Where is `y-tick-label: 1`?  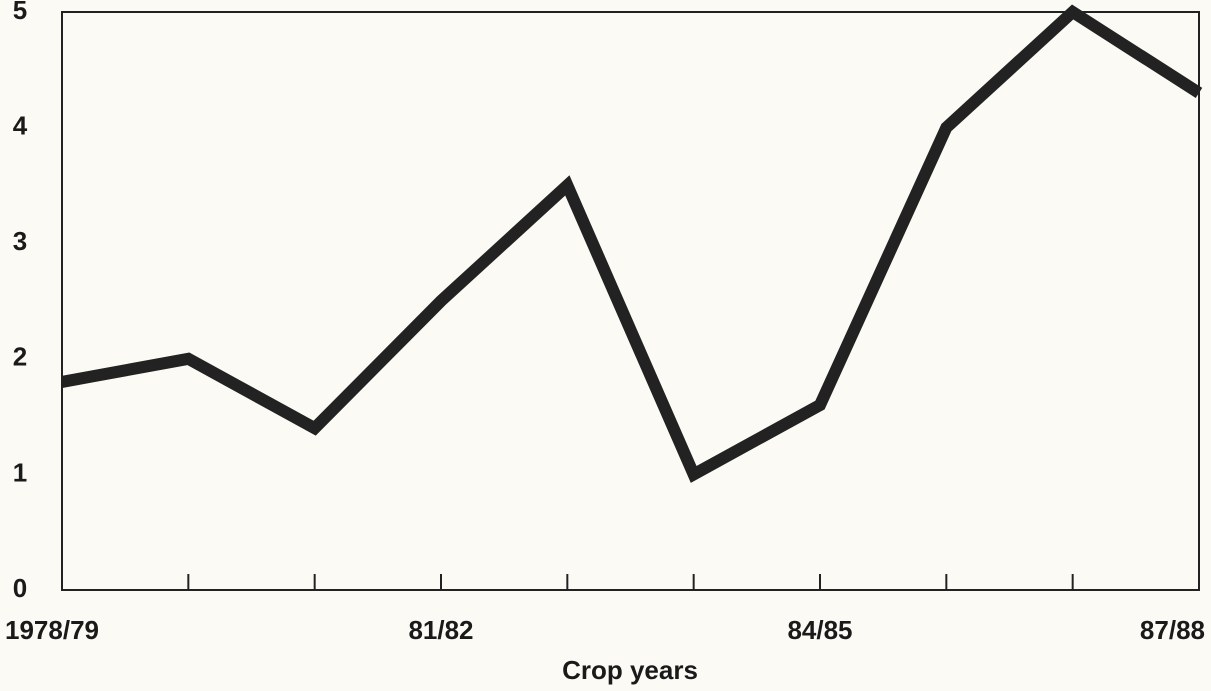
y-tick-label: 1 is located at coordinates (20, 472).